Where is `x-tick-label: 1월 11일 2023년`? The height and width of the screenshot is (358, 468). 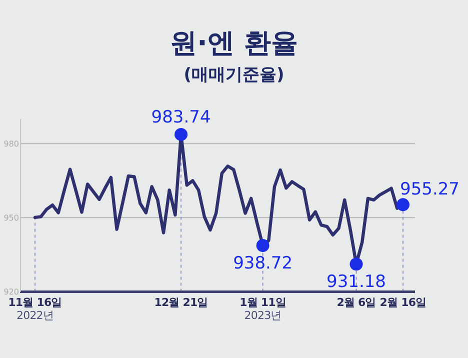 x-tick-label: 1월 11일 2023년 is located at coordinates (263, 309).